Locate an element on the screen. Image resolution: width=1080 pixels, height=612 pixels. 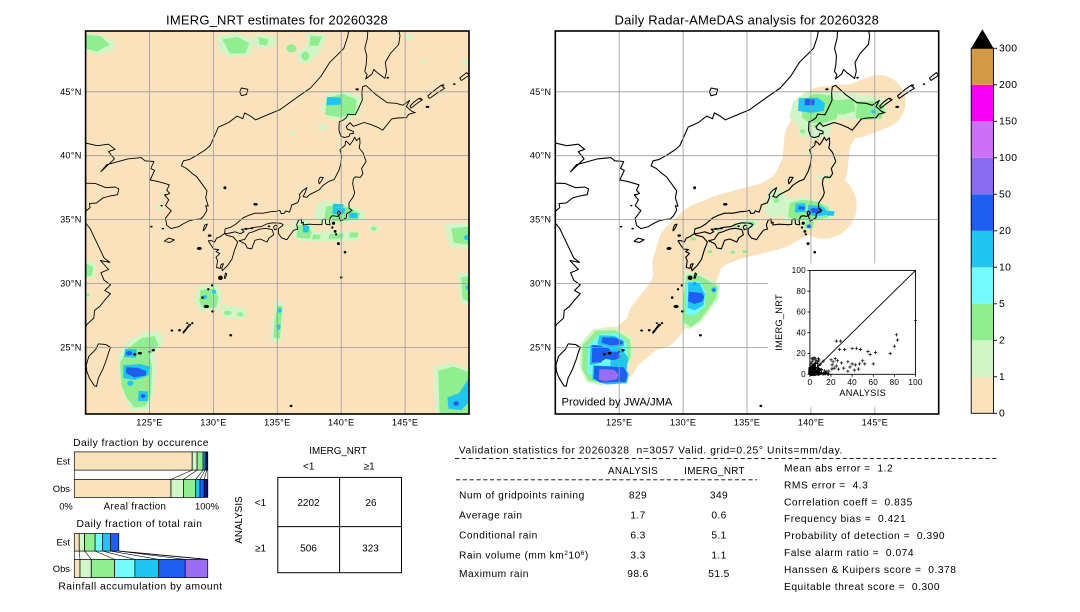
svg-text: Mean abs error = 1.2 is located at coordinates (838, 468).